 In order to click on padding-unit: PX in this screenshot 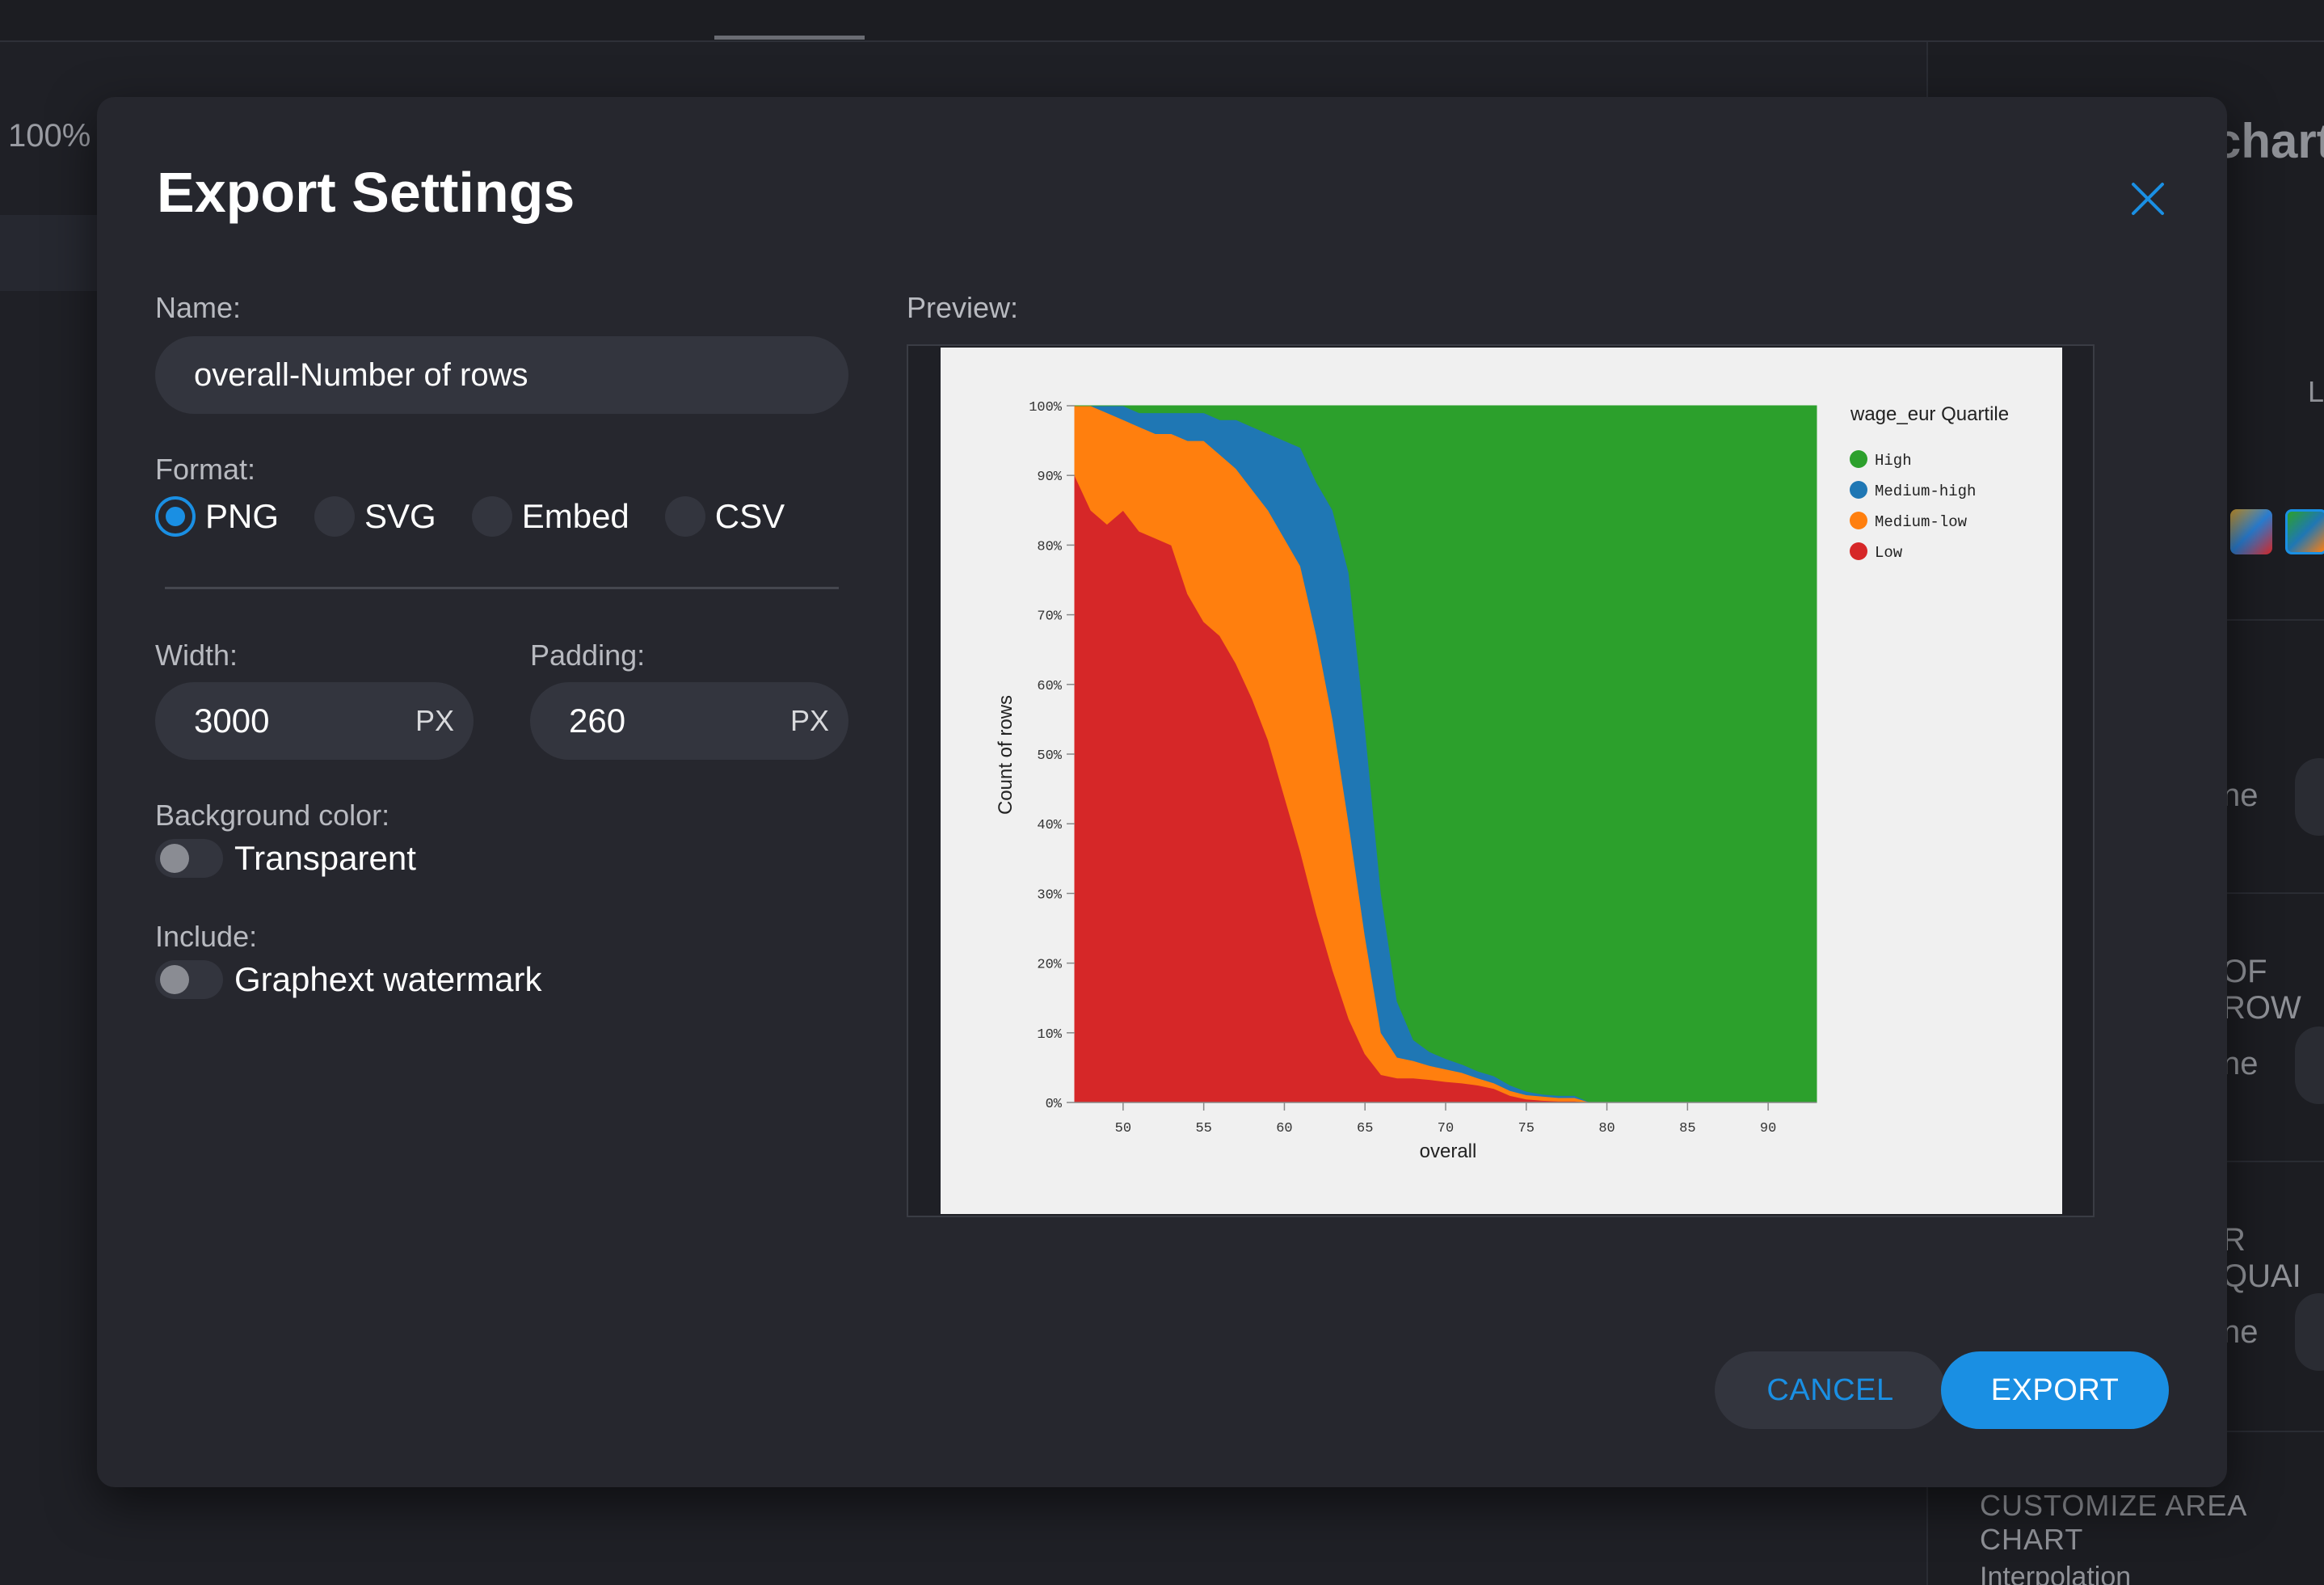, I will do `click(809, 720)`.